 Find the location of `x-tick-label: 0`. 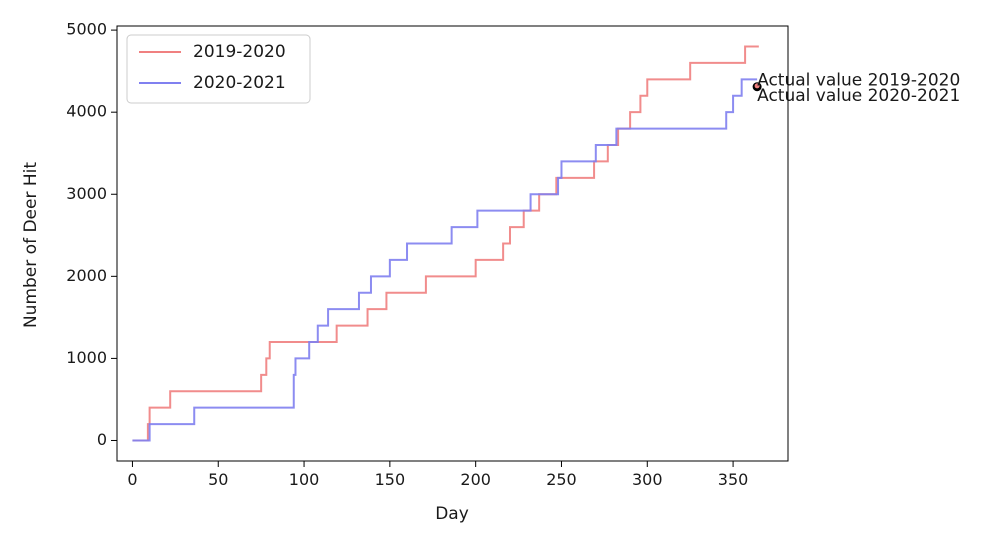

x-tick-label: 0 is located at coordinates (132, 479).